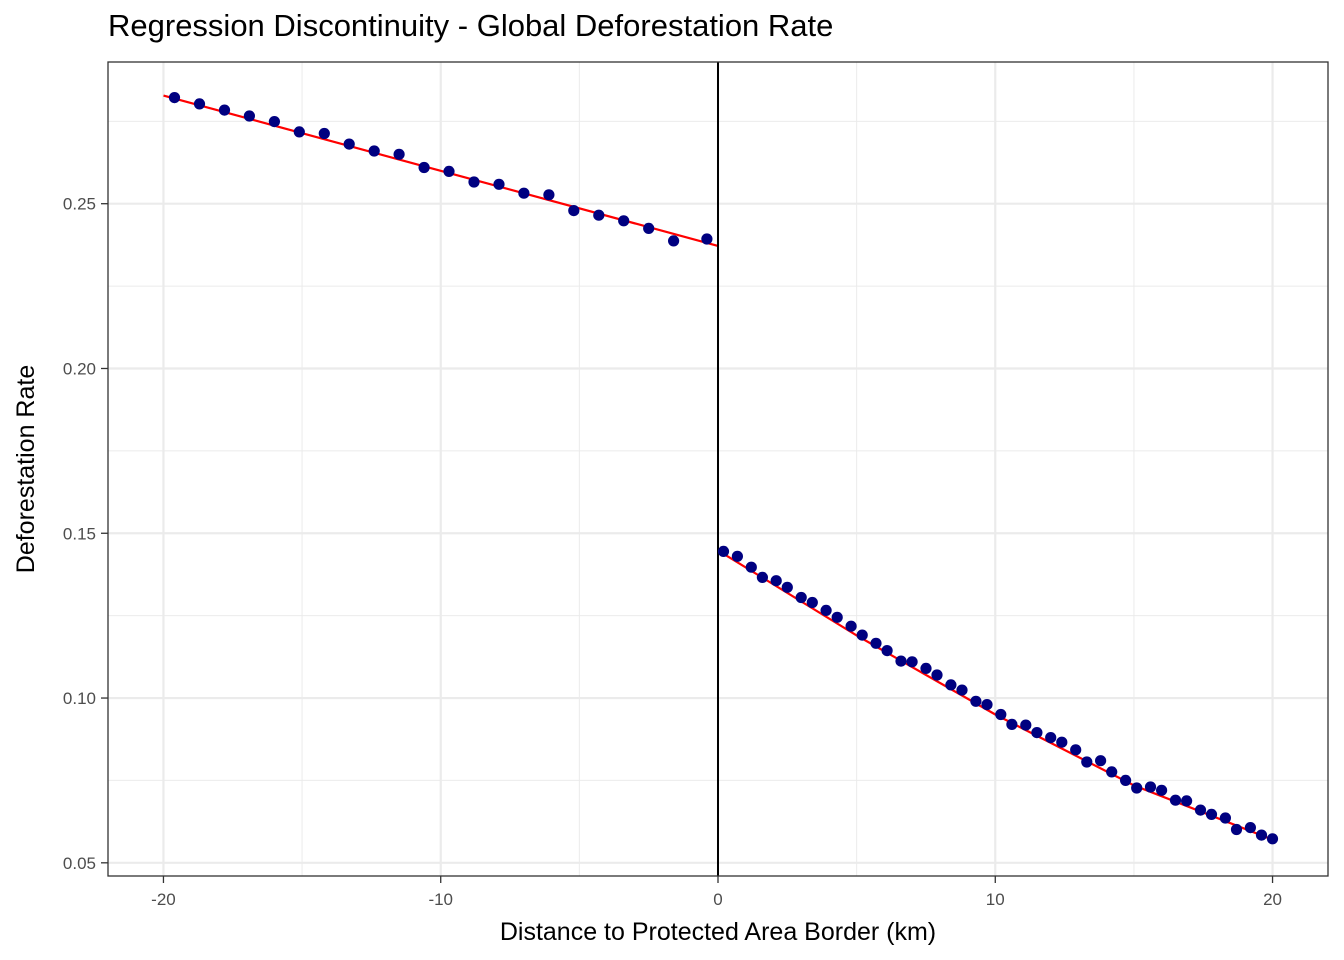 The width and height of the screenshot is (1344, 960). I want to click on x-tick-label-3: 10, so click(995, 899).